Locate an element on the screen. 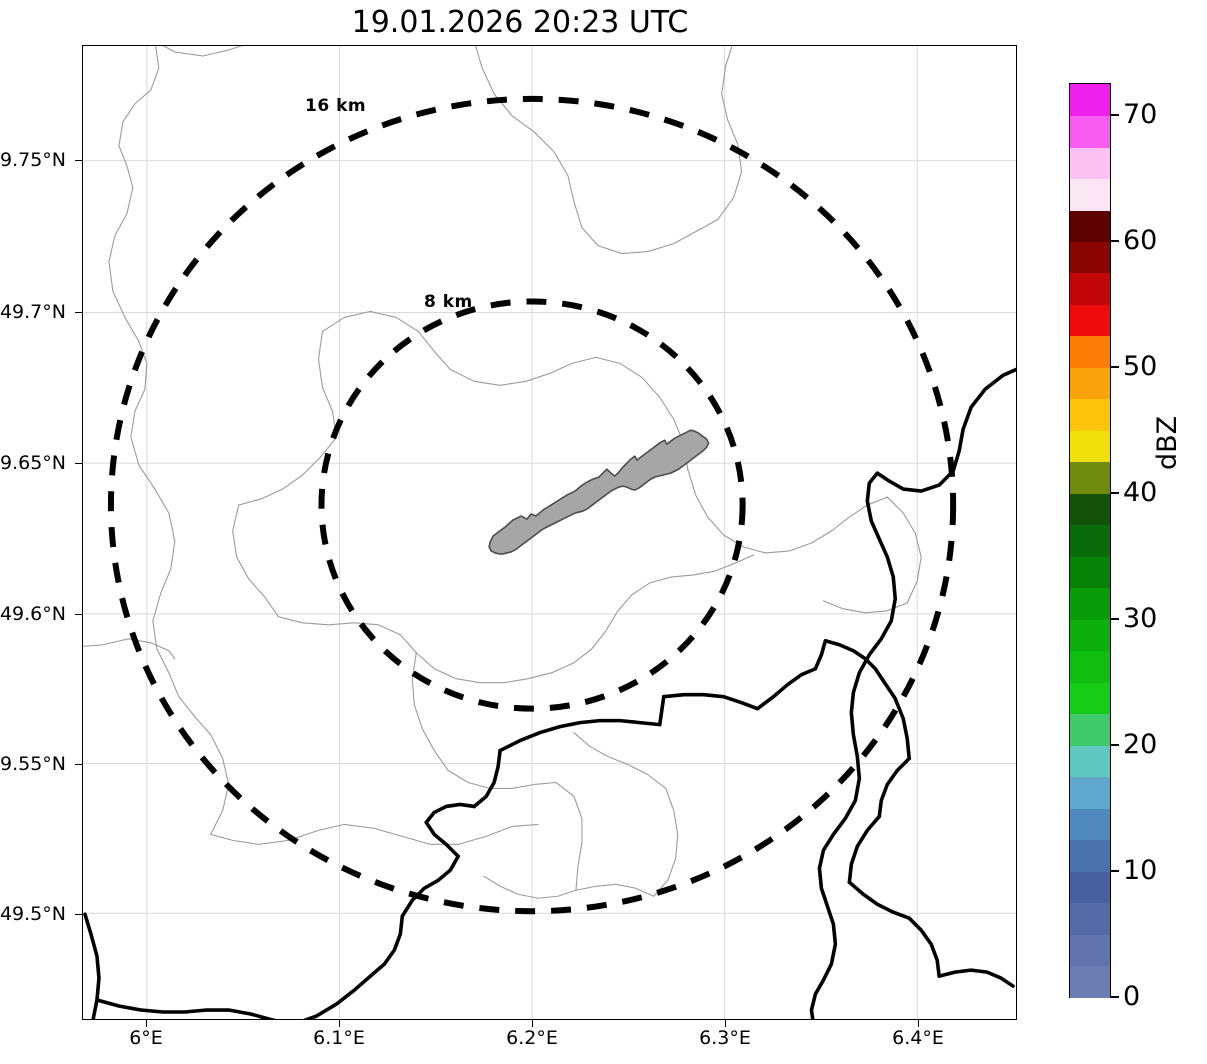 The width and height of the screenshot is (1207, 1064). x-tick-label: 6.1°E is located at coordinates (339, 1038).